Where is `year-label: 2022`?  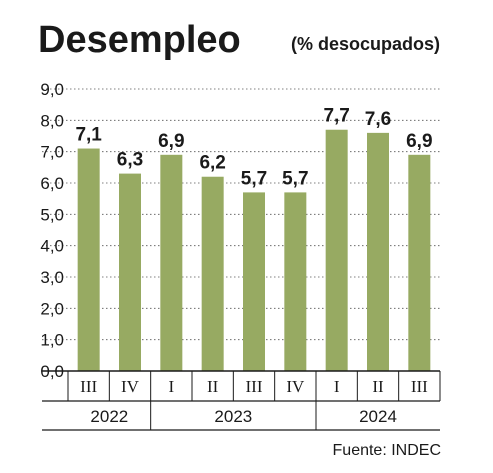 year-label: 2022 is located at coordinates (109, 416).